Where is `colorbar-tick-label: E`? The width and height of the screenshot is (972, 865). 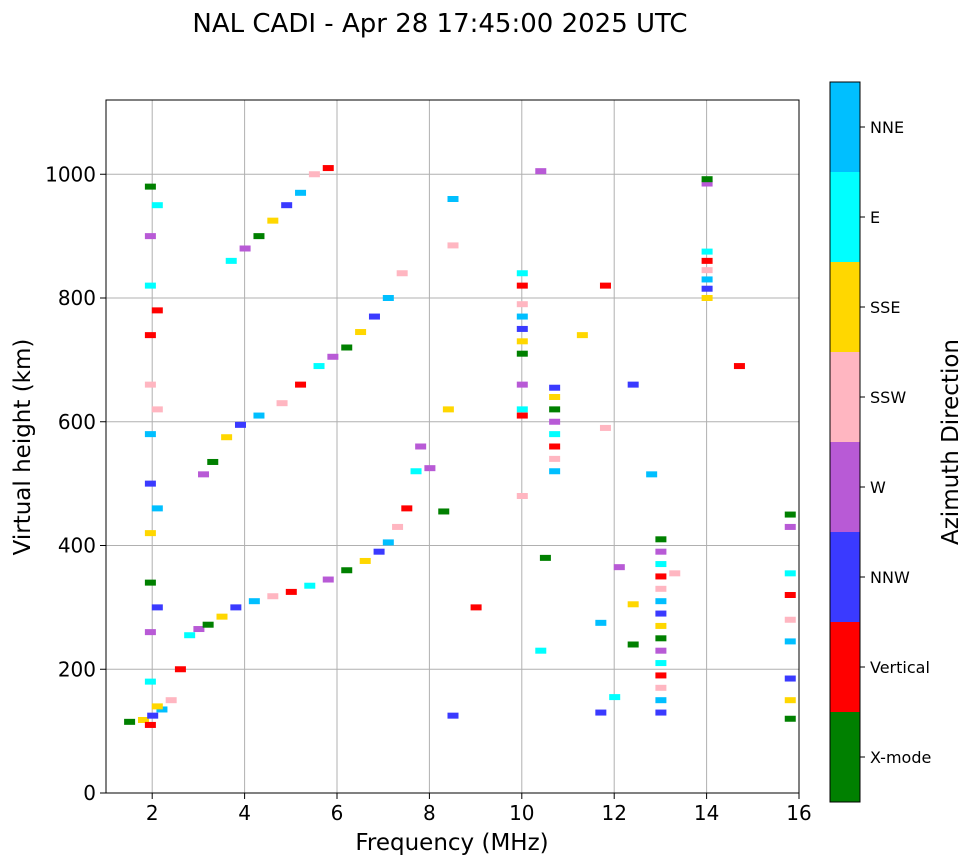
colorbar-tick-label: E is located at coordinates (875, 217).